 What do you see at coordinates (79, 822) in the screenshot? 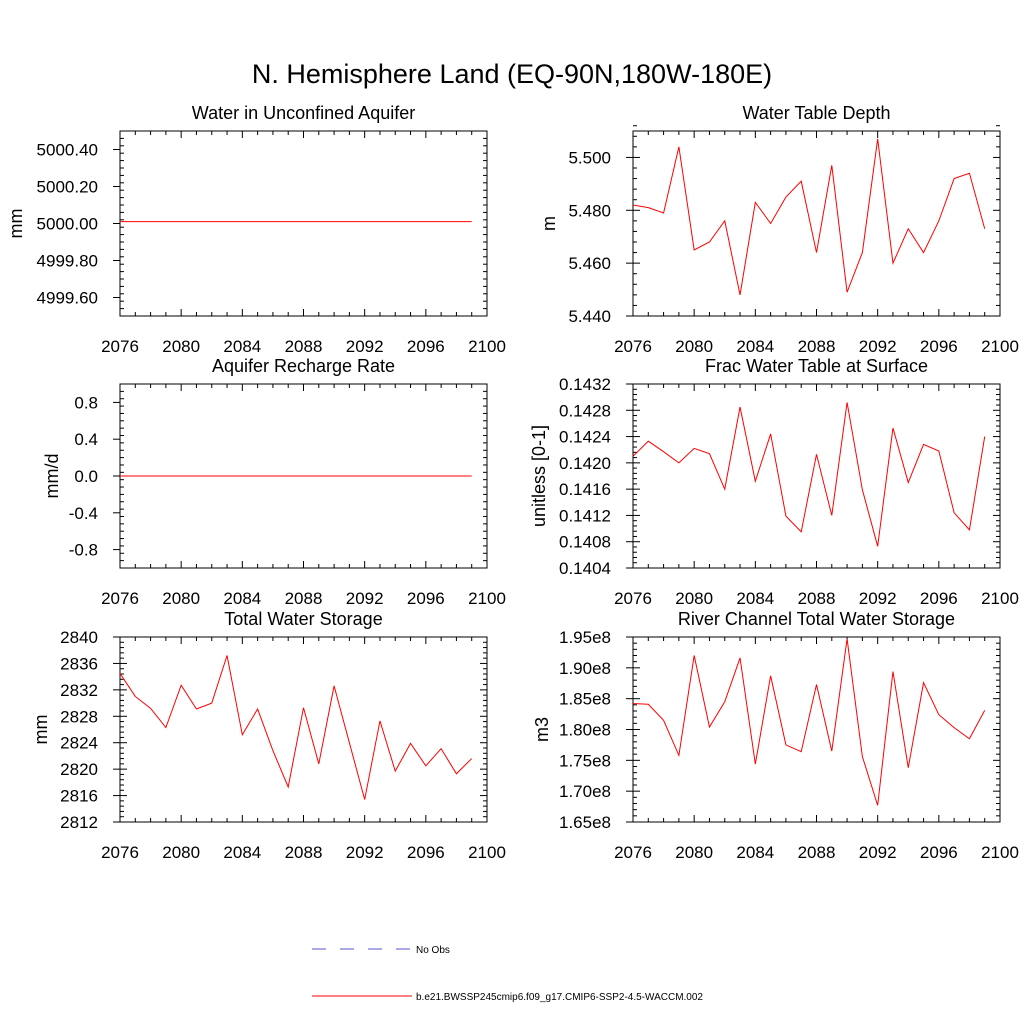
I see `y-tick-label: 2812` at bounding box center [79, 822].